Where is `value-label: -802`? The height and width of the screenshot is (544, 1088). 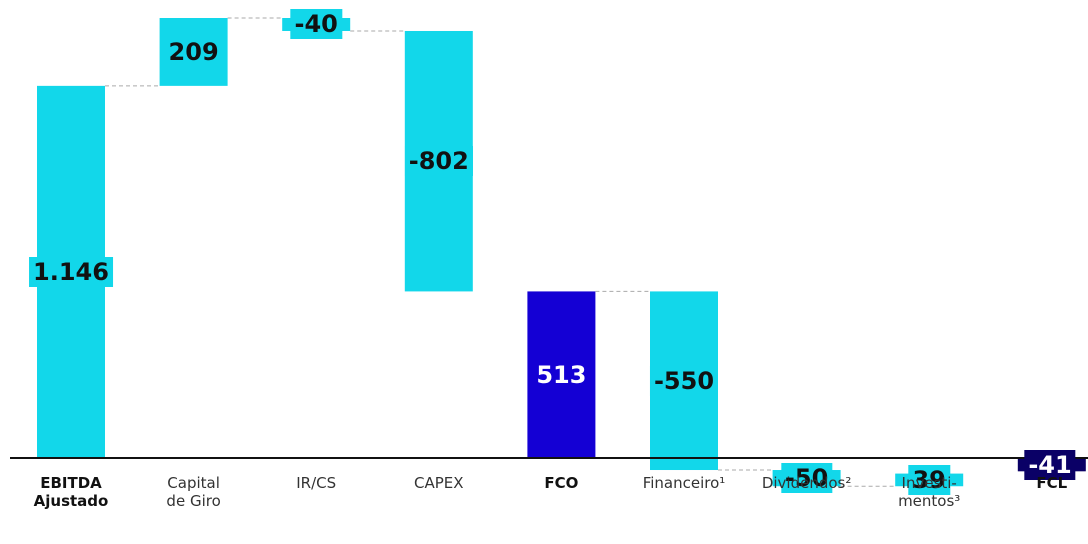 value-label: -802 is located at coordinates (438, 161).